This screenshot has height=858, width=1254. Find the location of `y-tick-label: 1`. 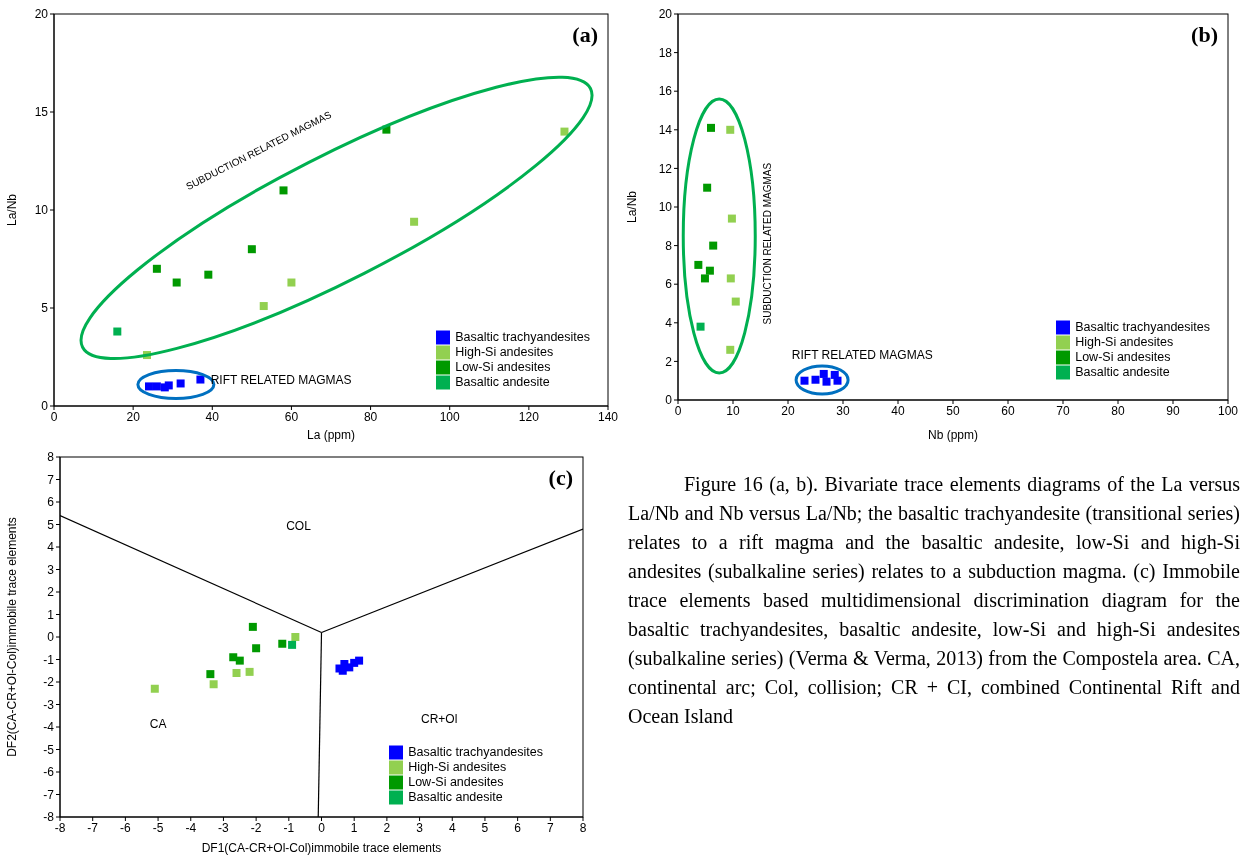

y-tick-label: 1 is located at coordinates (51, 614).